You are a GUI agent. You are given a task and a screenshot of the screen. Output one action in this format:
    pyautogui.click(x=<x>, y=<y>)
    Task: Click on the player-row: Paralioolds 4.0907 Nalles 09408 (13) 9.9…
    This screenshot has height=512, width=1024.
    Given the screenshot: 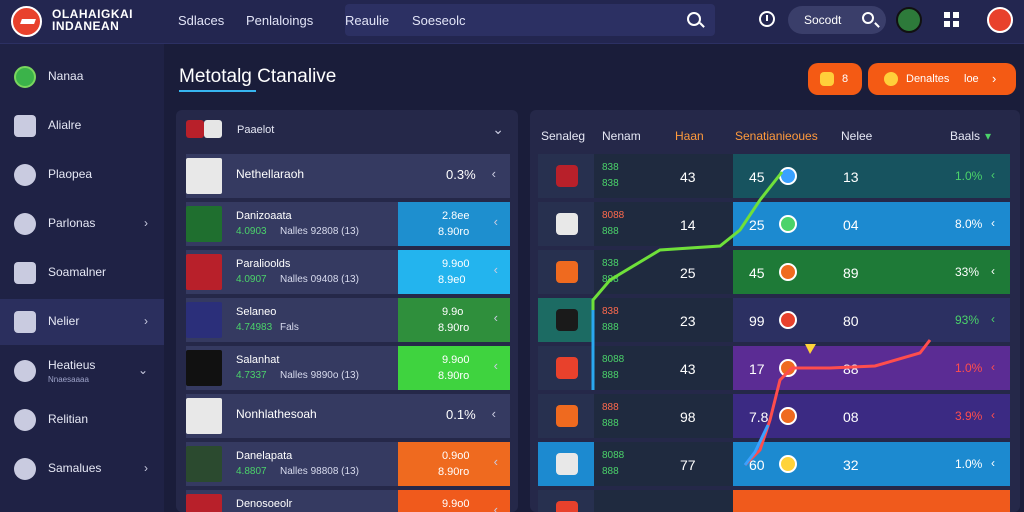 What is the action you would take?
    pyautogui.click(x=348, y=272)
    